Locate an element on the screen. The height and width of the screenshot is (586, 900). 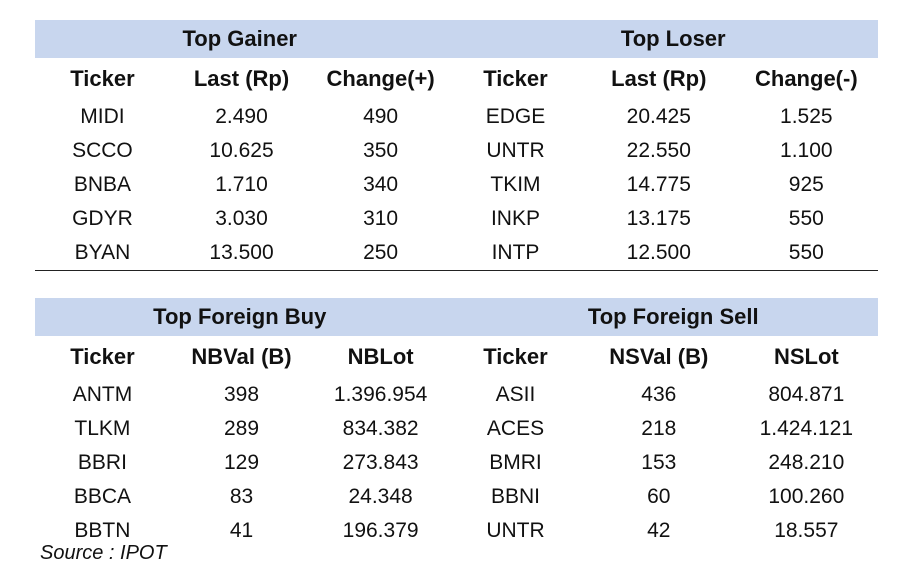
table-cell: 925 is located at coordinates (806, 184).